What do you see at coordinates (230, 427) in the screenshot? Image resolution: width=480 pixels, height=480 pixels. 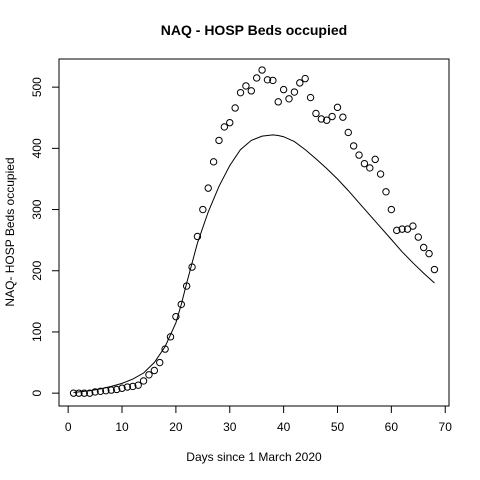 I see `x-tick-label: 30` at bounding box center [230, 427].